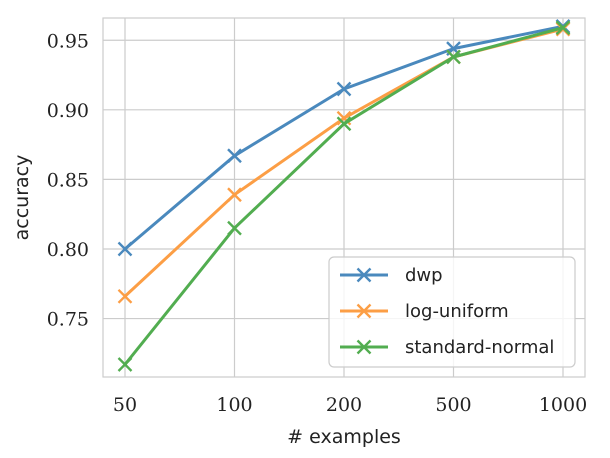 The image size is (610, 458). Describe the element at coordinates (68, 41) in the screenshot. I see `y-tick-label: 0.95` at that location.